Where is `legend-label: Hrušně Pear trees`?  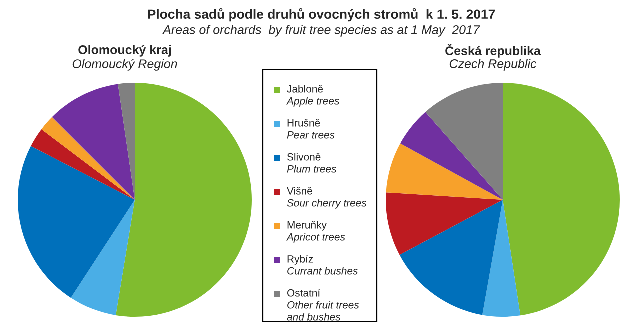 legend-label: Hrušně Pear trees is located at coordinates (311, 129).